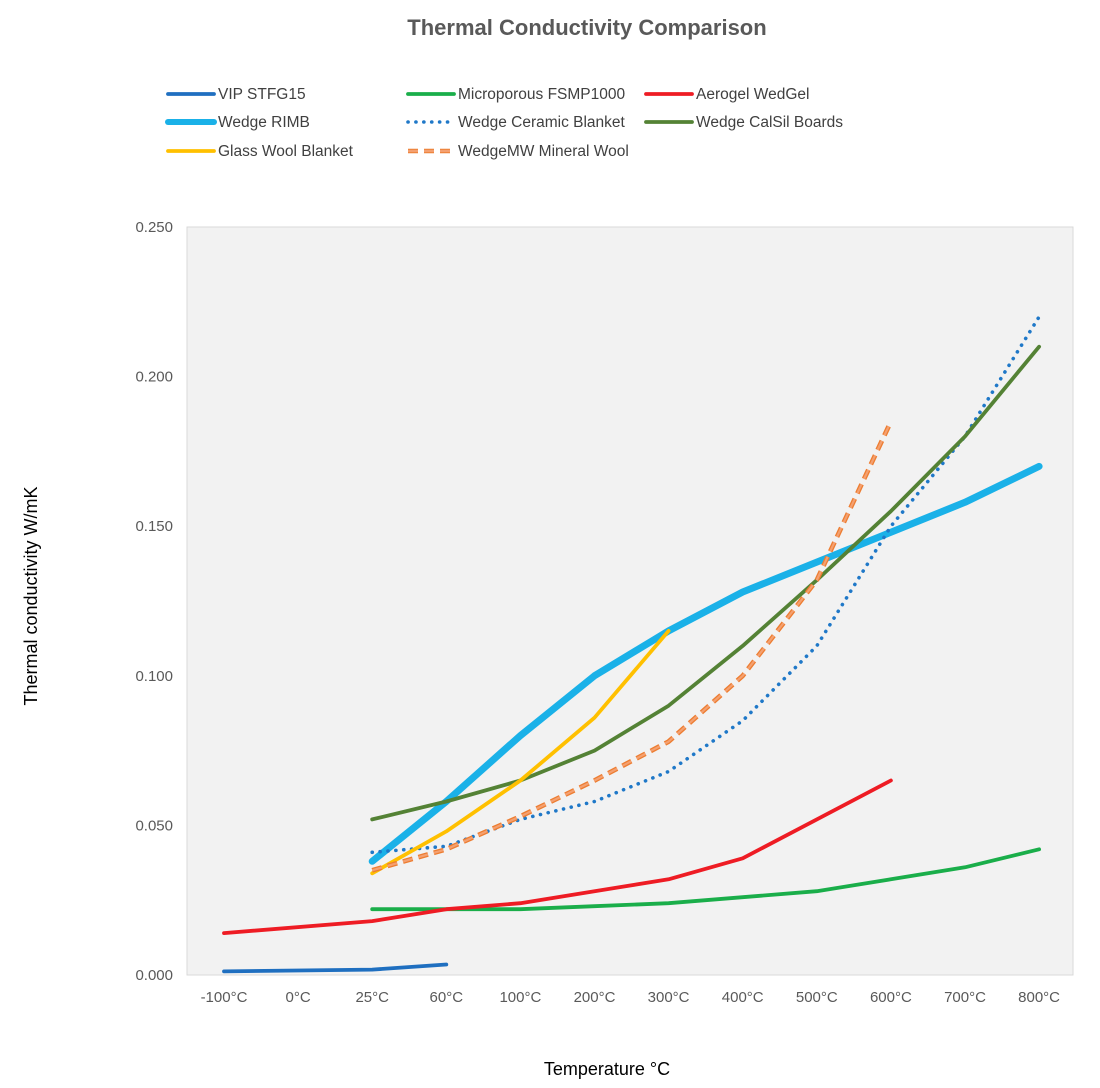 The image size is (1100, 1088). I want to click on x-tick-label: 100°C, so click(520, 997).